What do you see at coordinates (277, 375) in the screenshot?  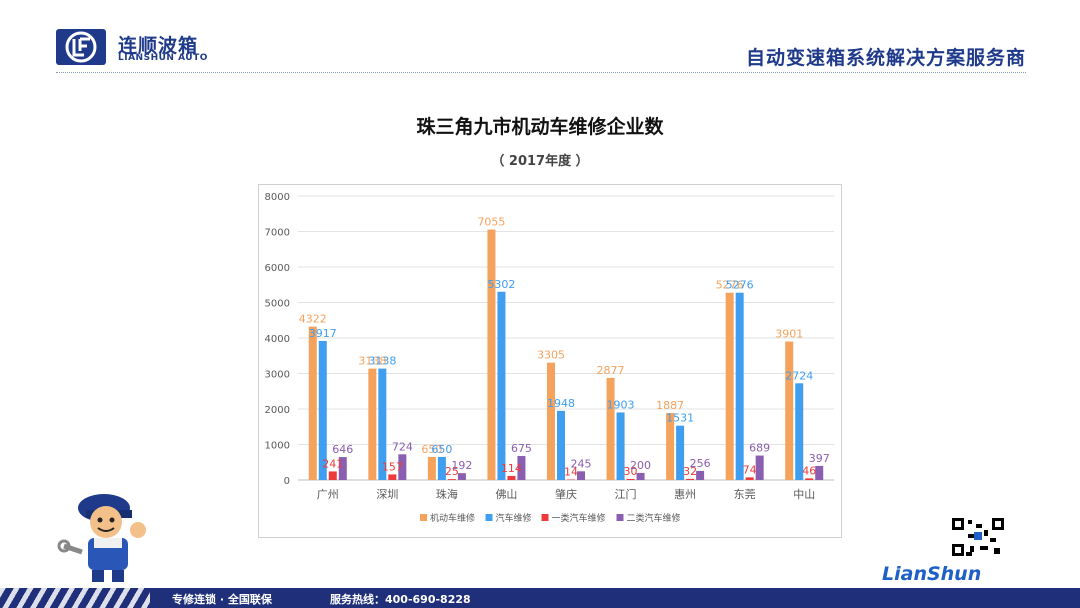 I see `y-tick-label: 3000` at bounding box center [277, 375].